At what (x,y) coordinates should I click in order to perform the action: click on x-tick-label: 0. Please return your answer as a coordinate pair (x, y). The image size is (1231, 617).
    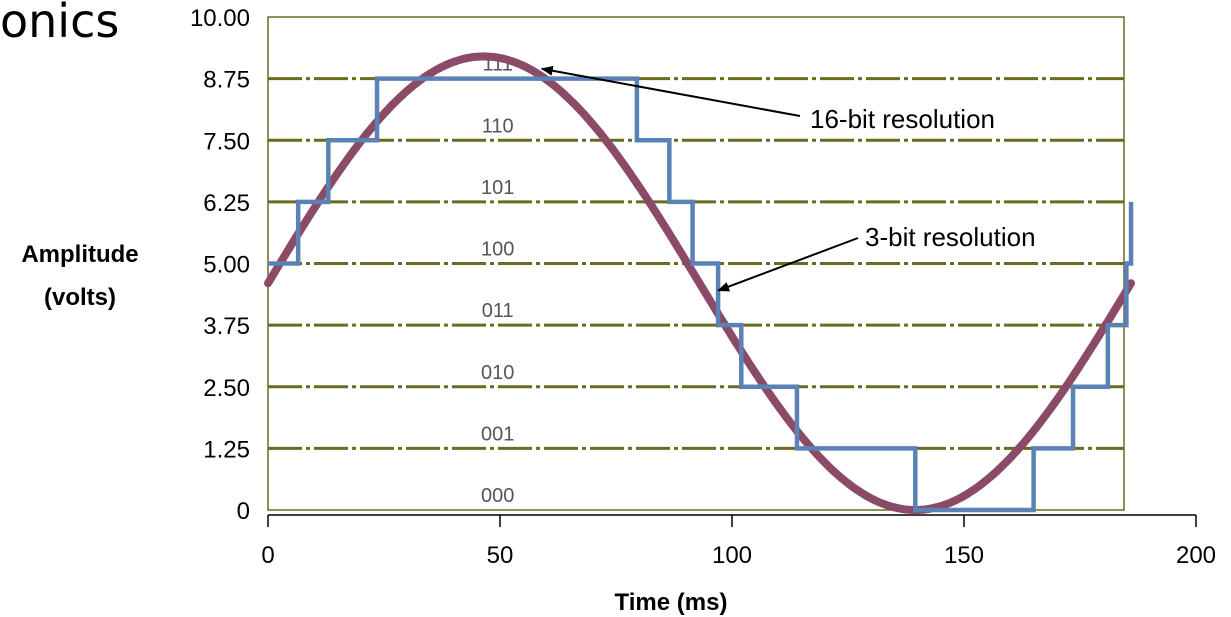
    Looking at the image, I should click on (267, 555).